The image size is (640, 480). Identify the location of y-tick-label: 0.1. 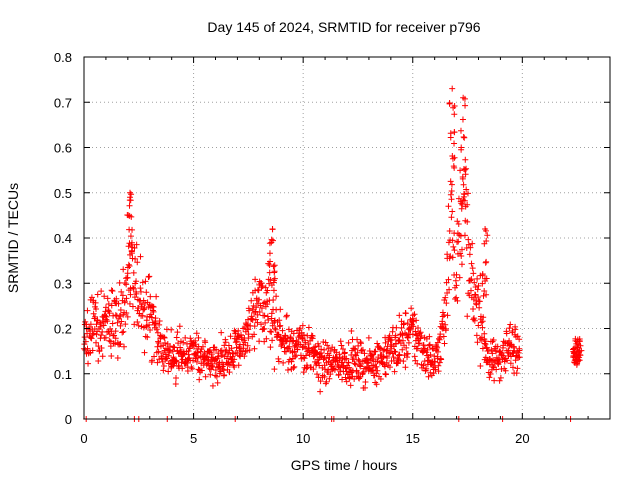
(63, 374).